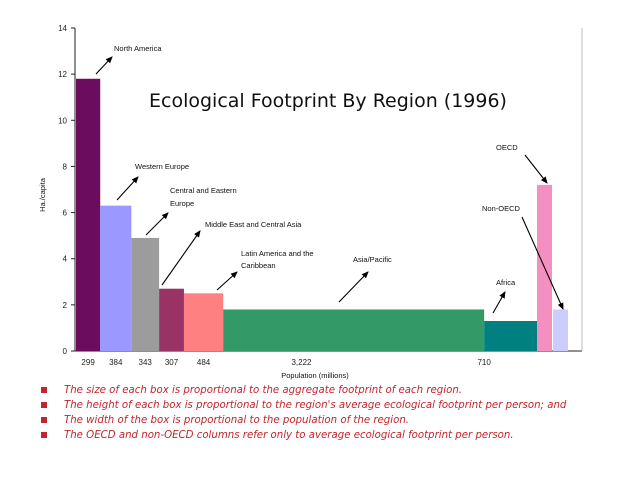 The width and height of the screenshot is (621, 480). What do you see at coordinates (277, 253) in the screenshot?
I see `annotation-label: Latin America and the` at bounding box center [277, 253].